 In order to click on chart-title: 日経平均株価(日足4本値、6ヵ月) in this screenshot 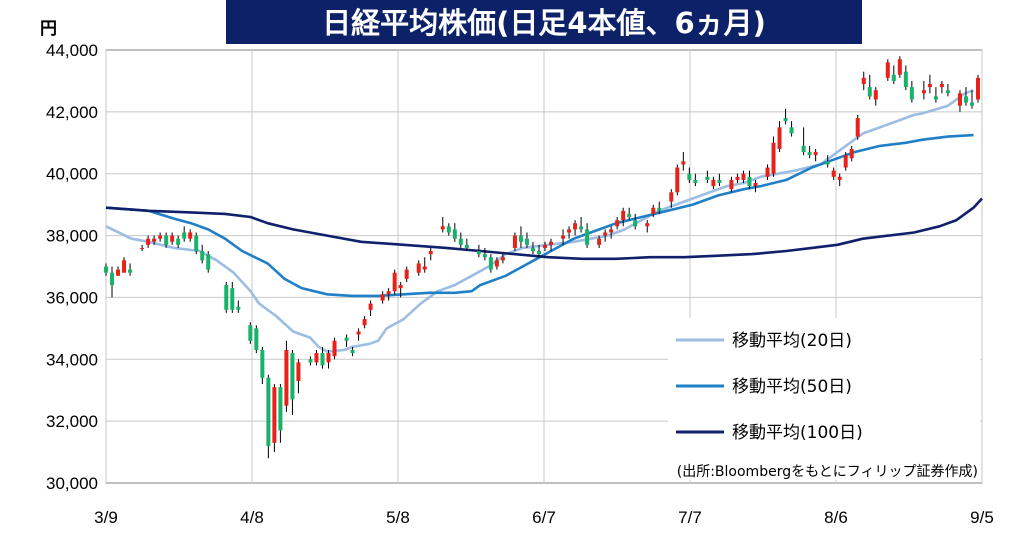, I will do `click(544, 23)`.